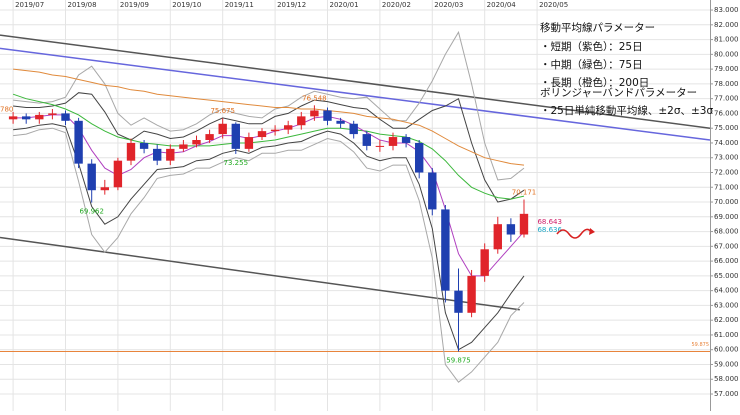 The height and width of the screenshot is (415, 740). What do you see at coordinates (726, 113) in the screenshot?
I see `y-tick-label: 76.000` at bounding box center [726, 113].